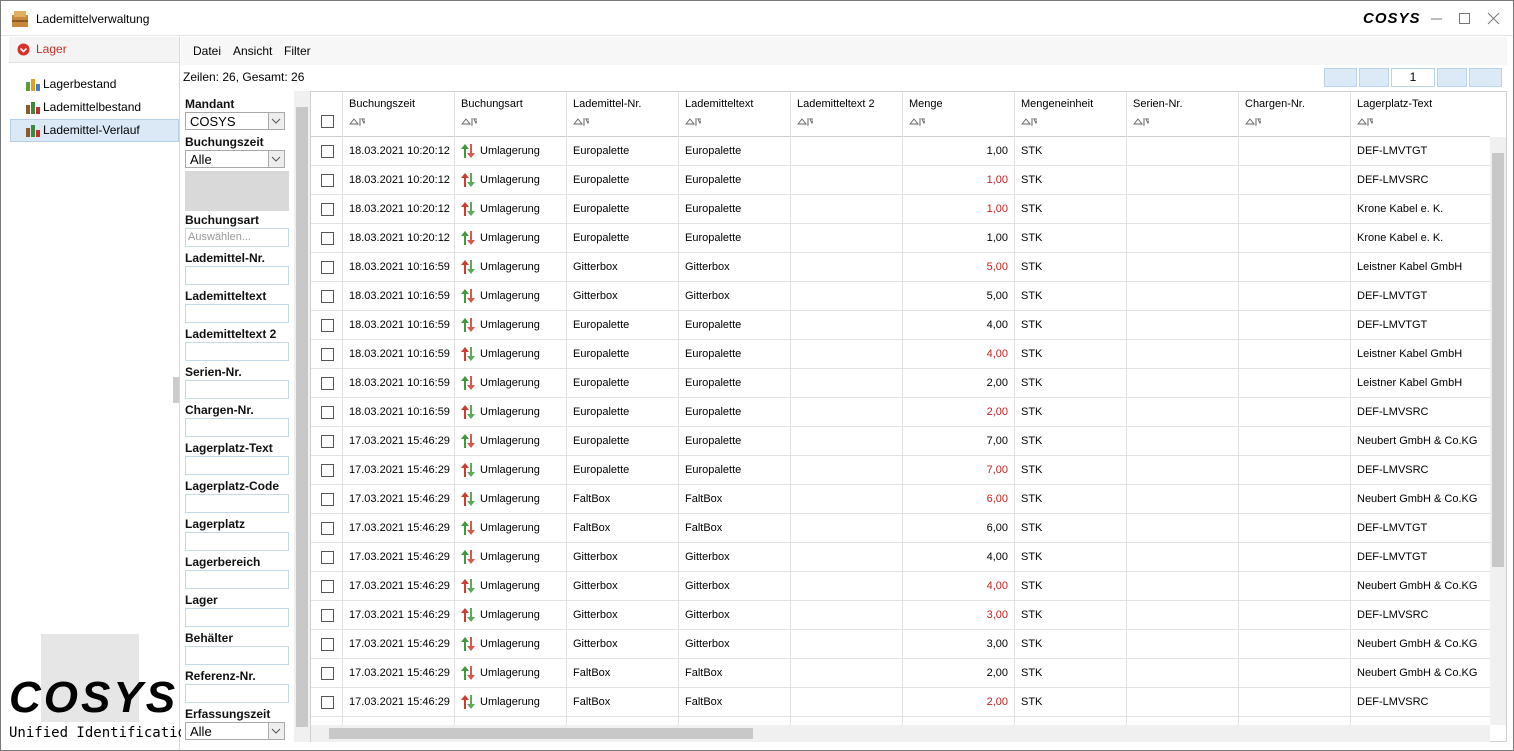 This screenshot has width=1514, height=751. What do you see at coordinates (1057, 104) in the screenshot?
I see `column-header: Mengeneinheit` at bounding box center [1057, 104].